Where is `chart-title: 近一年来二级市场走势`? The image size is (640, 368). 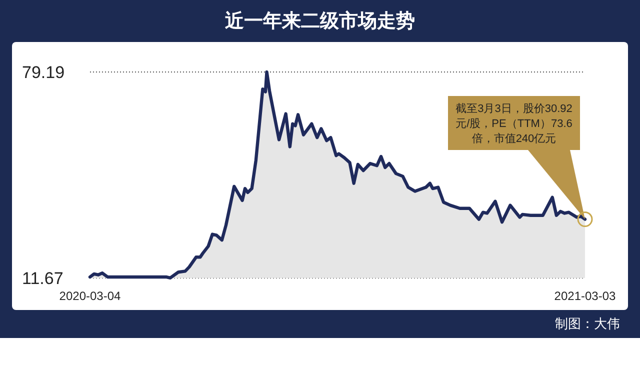
chart-title: 近一年来二级市场走势 is located at coordinates (319, 21).